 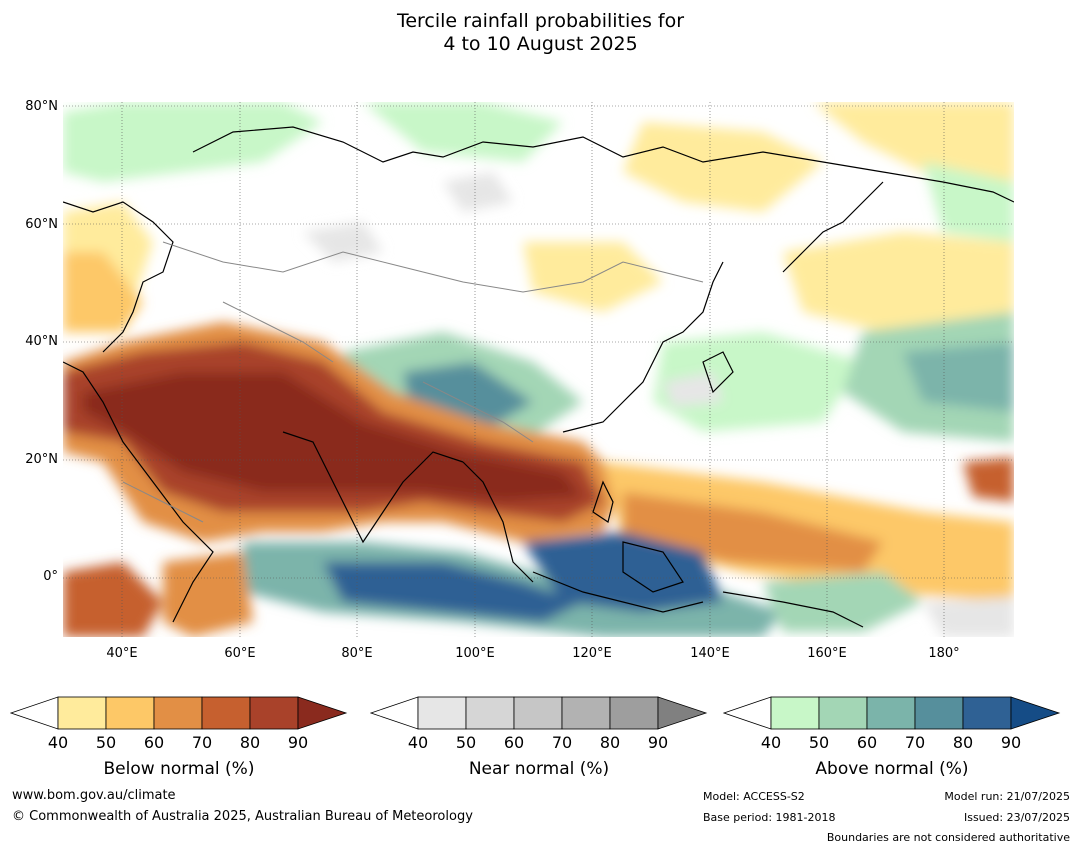 What do you see at coordinates (771, 742) in the screenshot?
I see `above-tick: 40` at bounding box center [771, 742].